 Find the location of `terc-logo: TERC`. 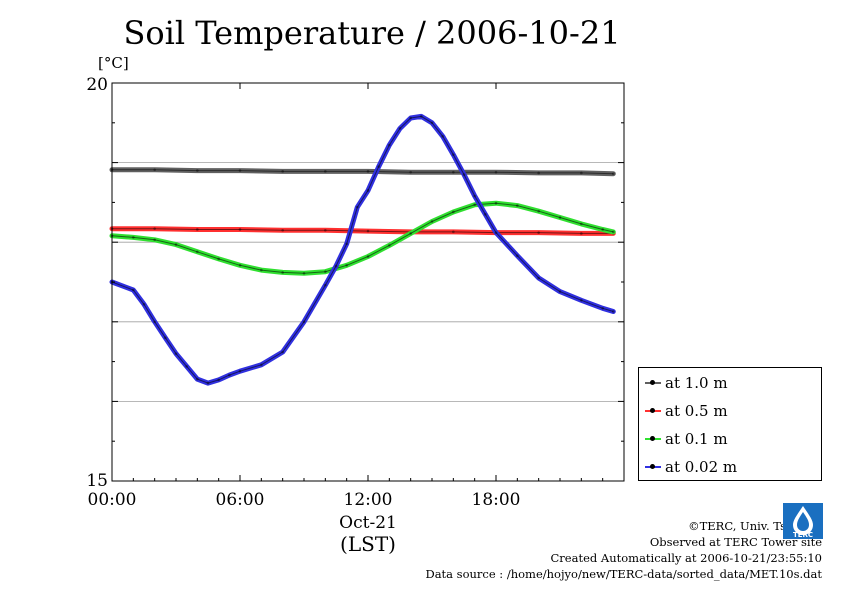

terc-logo: TERC is located at coordinates (803, 521).